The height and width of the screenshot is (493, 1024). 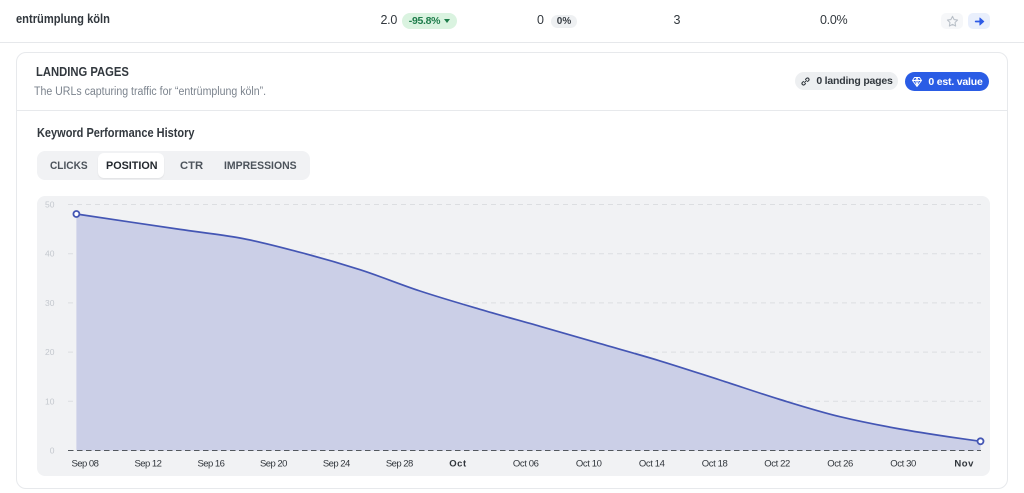 I want to click on svg-text: 0, so click(x=52, y=451).